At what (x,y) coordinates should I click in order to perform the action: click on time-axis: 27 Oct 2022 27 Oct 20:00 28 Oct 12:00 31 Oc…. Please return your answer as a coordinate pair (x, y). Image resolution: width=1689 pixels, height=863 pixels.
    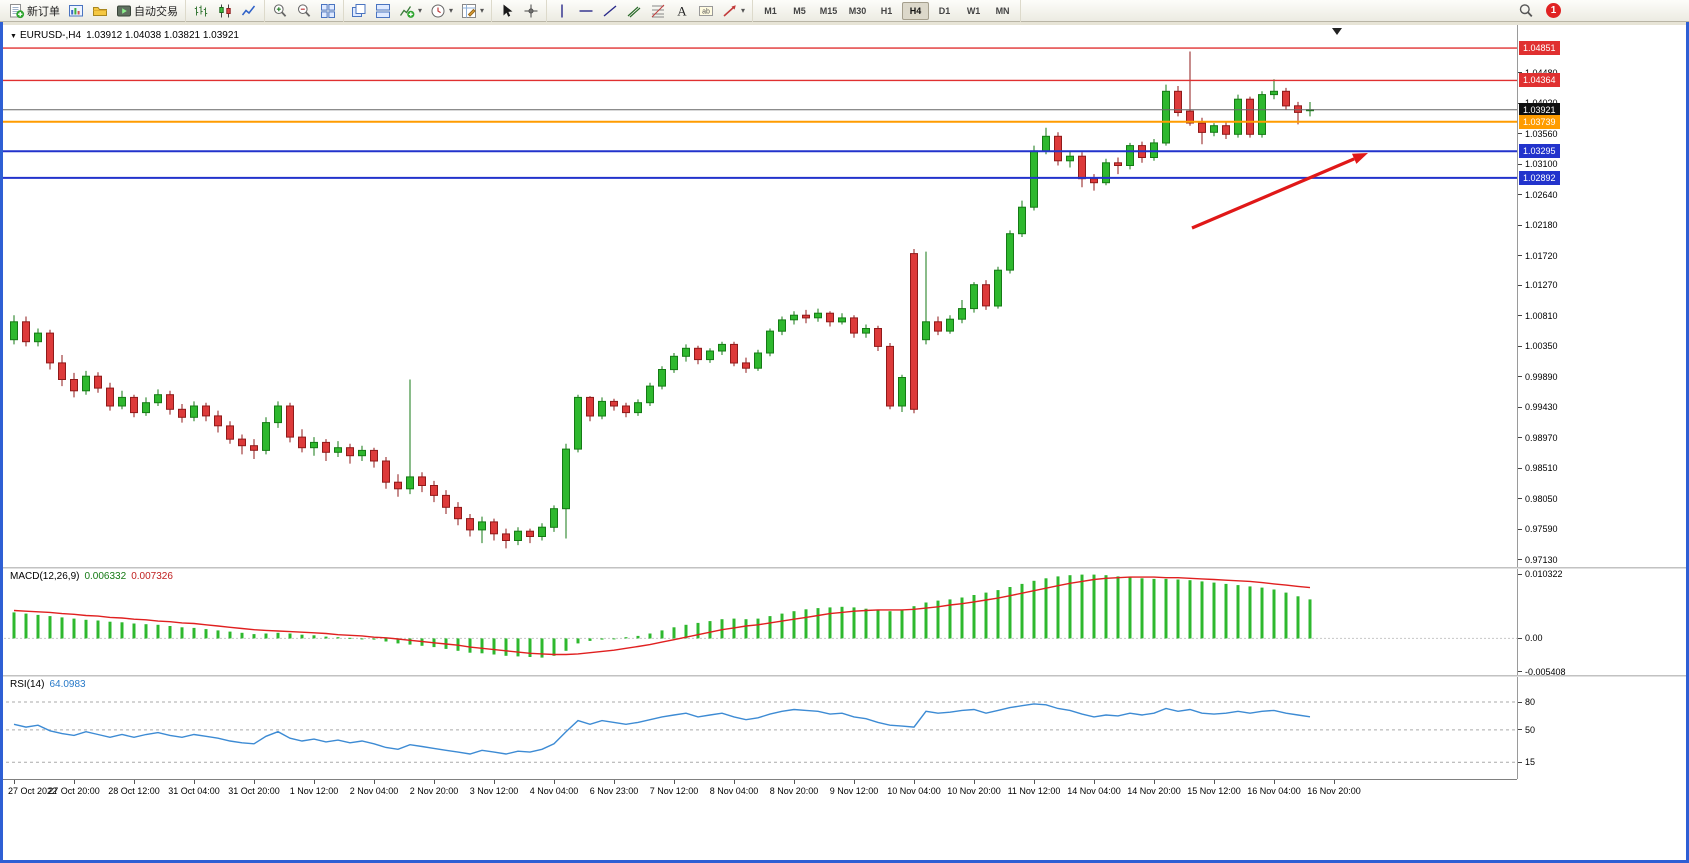
    Looking at the image, I should click on (758, 790).